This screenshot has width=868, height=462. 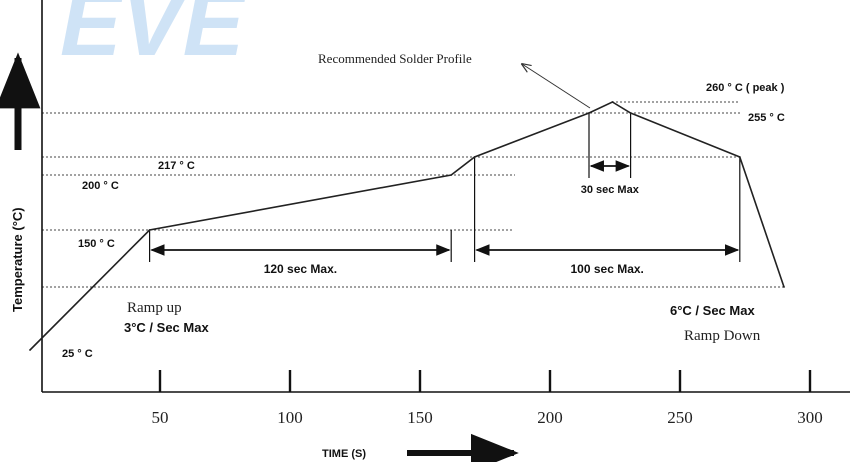 What do you see at coordinates (17, 259) in the screenshot?
I see `y-axis-label: Temperature (°C)` at bounding box center [17, 259].